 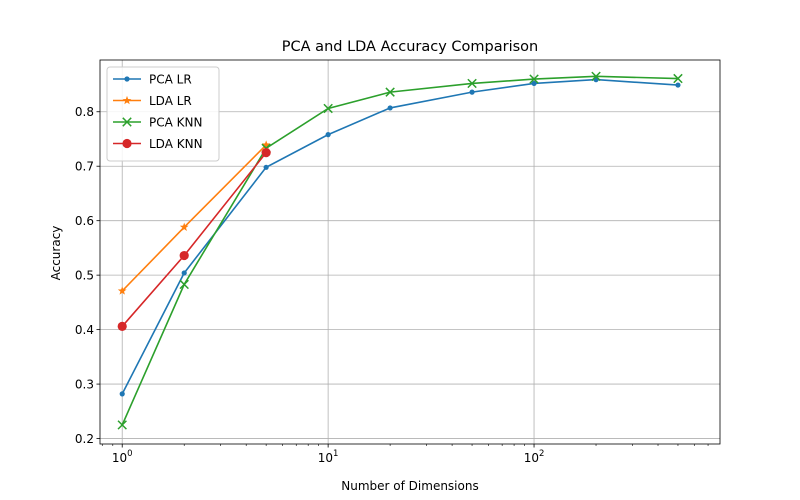 I want to click on series-lda-lr, so click(x=194, y=217).